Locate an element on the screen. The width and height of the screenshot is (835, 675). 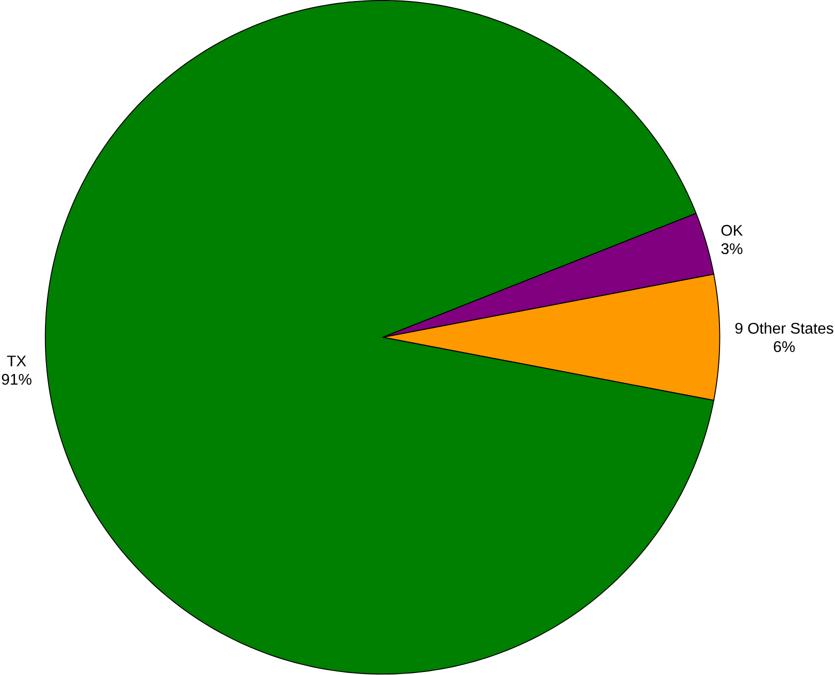
data-label: 6% is located at coordinates (784, 346).